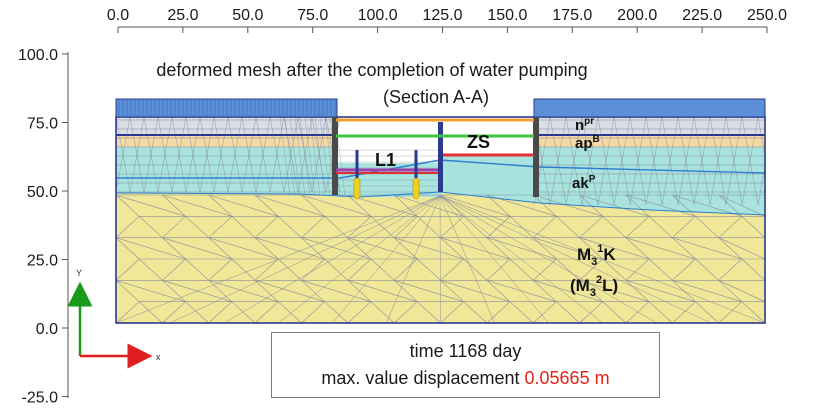  I want to click on y-tick-label: -25.0, so click(40, 398).